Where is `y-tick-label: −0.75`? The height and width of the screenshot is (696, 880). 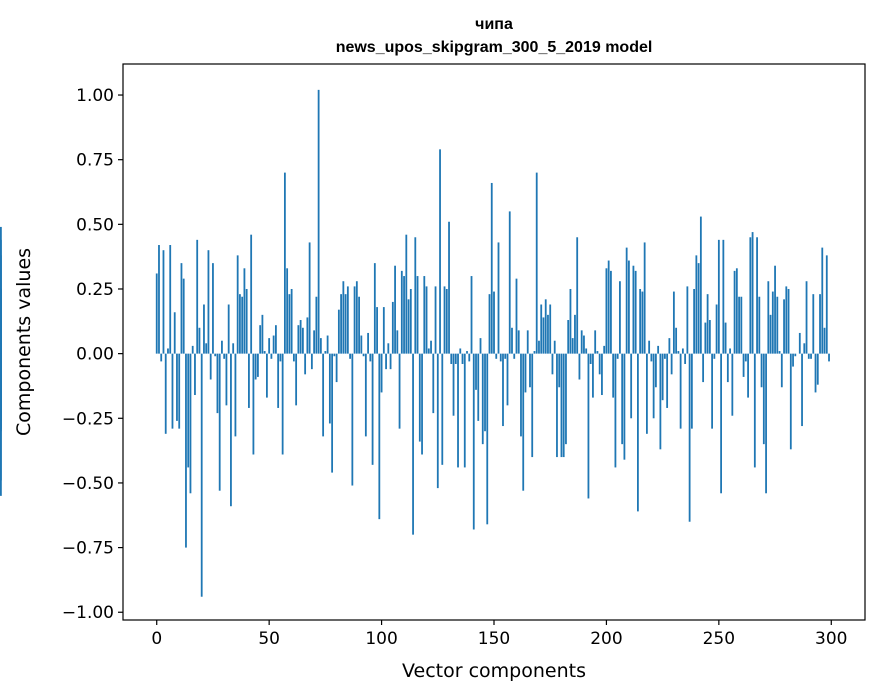
y-tick-label: −0.75 is located at coordinates (88, 549).